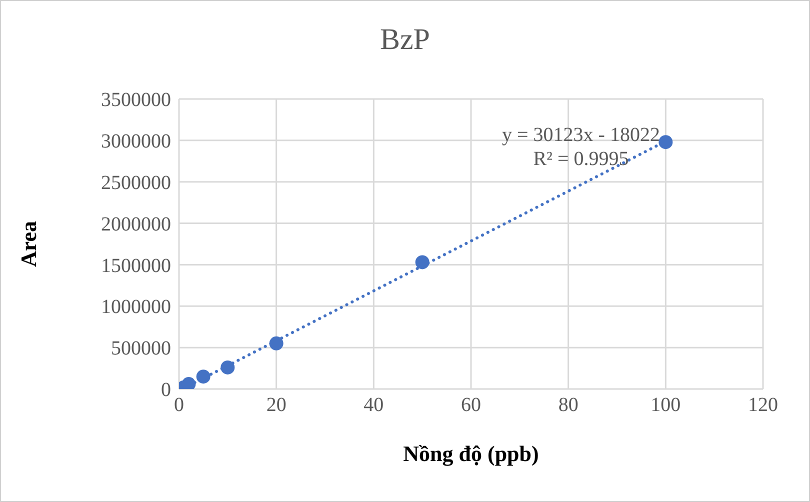 The height and width of the screenshot is (502, 810). I want to click on y-tick-label: 0, so click(166, 390).